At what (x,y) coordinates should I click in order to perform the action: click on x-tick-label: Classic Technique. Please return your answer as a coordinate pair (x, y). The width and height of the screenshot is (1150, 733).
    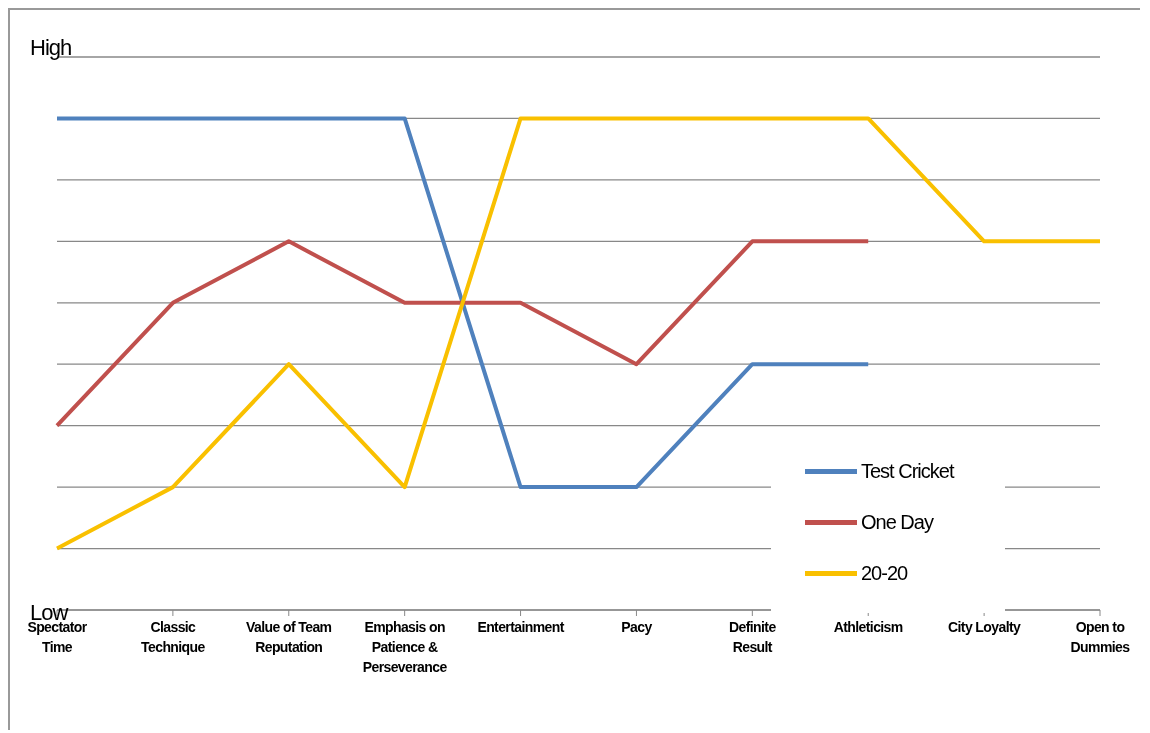
    Looking at the image, I should click on (173, 637).